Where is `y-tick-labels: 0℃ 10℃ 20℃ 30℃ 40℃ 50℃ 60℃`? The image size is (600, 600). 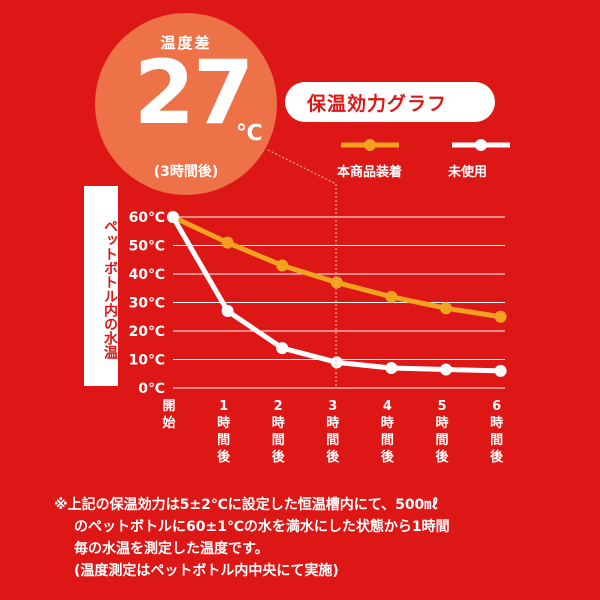
y-tick-labels: 0℃ 10℃ 20℃ 30℃ 40℃ 50℃ 60℃ is located at coordinates (147, 303).